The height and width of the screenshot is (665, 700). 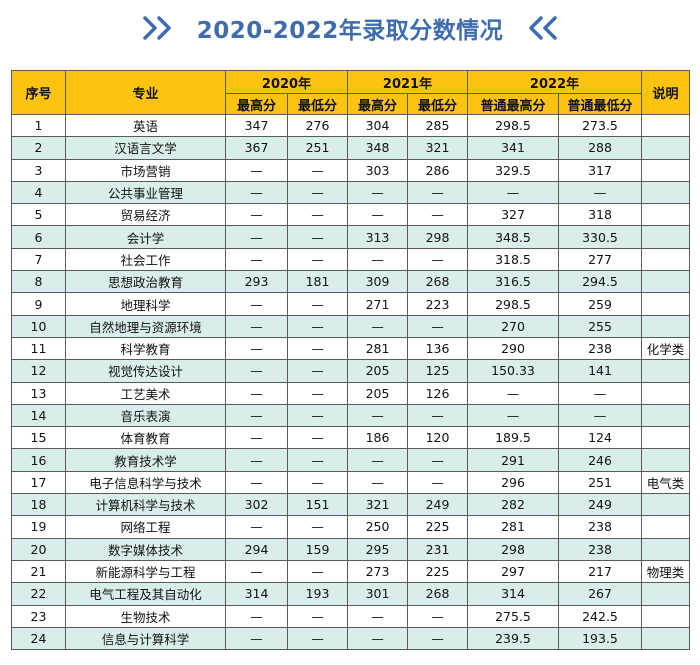 I want to click on header-major: 专业, so click(x=145, y=92).